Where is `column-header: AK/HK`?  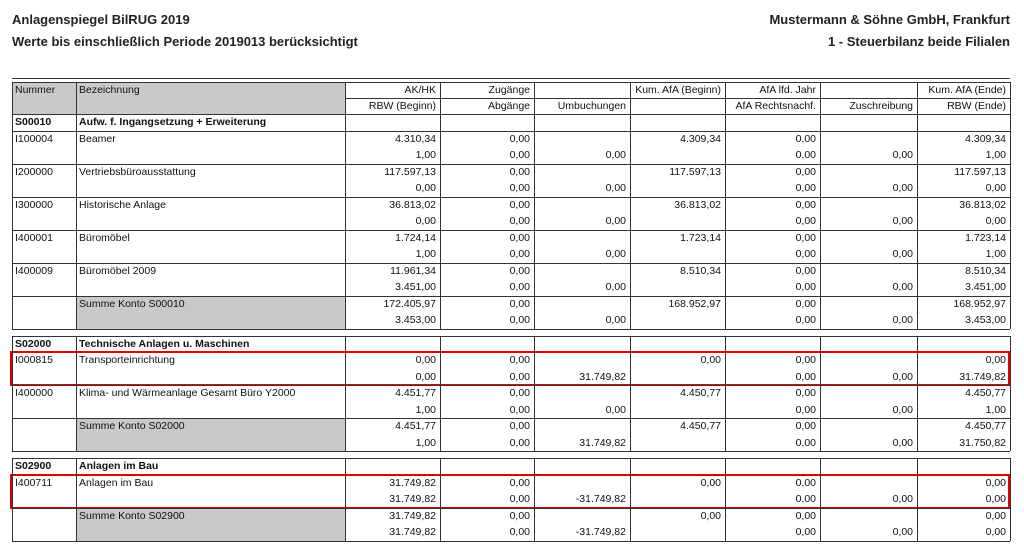 column-header: AK/HK is located at coordinates (420, 90).